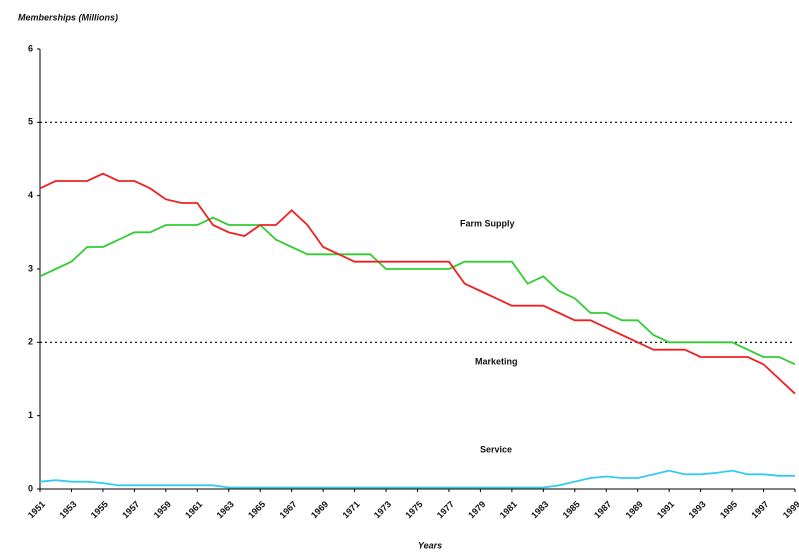 Image resolution: width=799 pixels, height=557 pixels. What do you see at coordinates (99, 509) in the screenshot?
I see `x-tick-label: 1955` at bounding box center [99, 509].